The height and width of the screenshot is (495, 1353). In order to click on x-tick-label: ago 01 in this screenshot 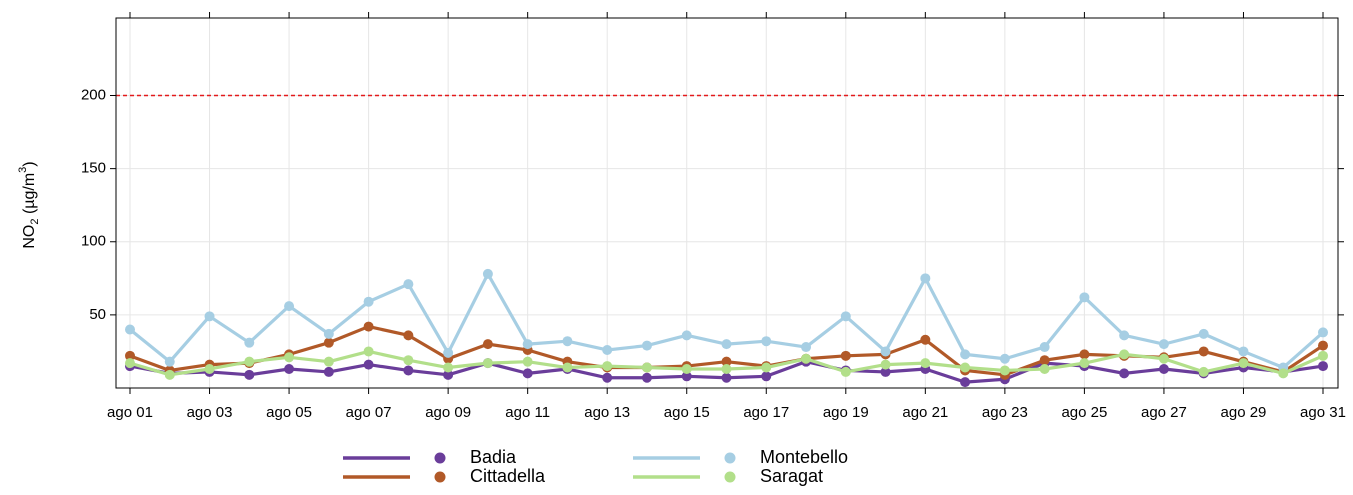, I will do `click(130, 412)`.